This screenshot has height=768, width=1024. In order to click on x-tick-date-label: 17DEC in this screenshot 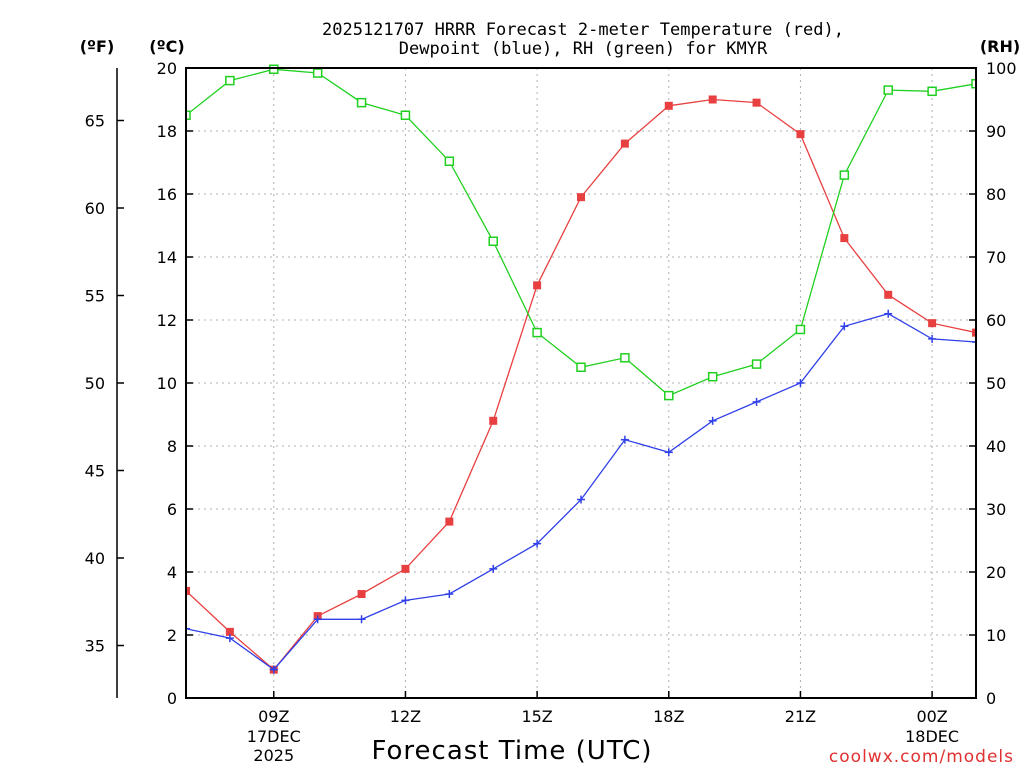, I will do `click(274, 736)`.